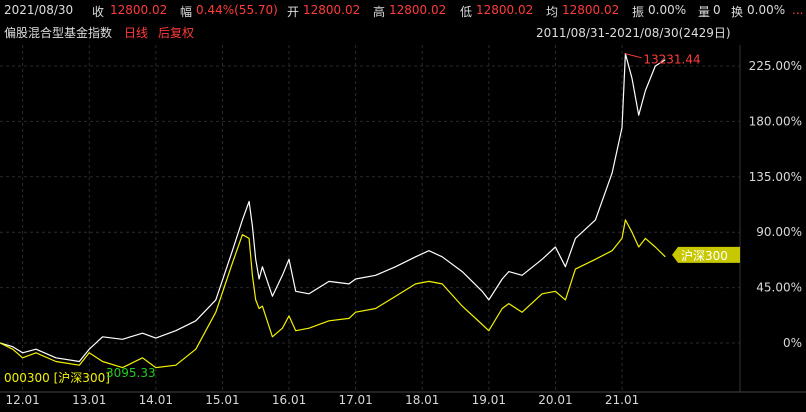 Image resolution: width=806 pixels, height=412 pixels. Describe the element at coordinates (552, 12) in the screenshot. I see `avg-label: 均` at that location.